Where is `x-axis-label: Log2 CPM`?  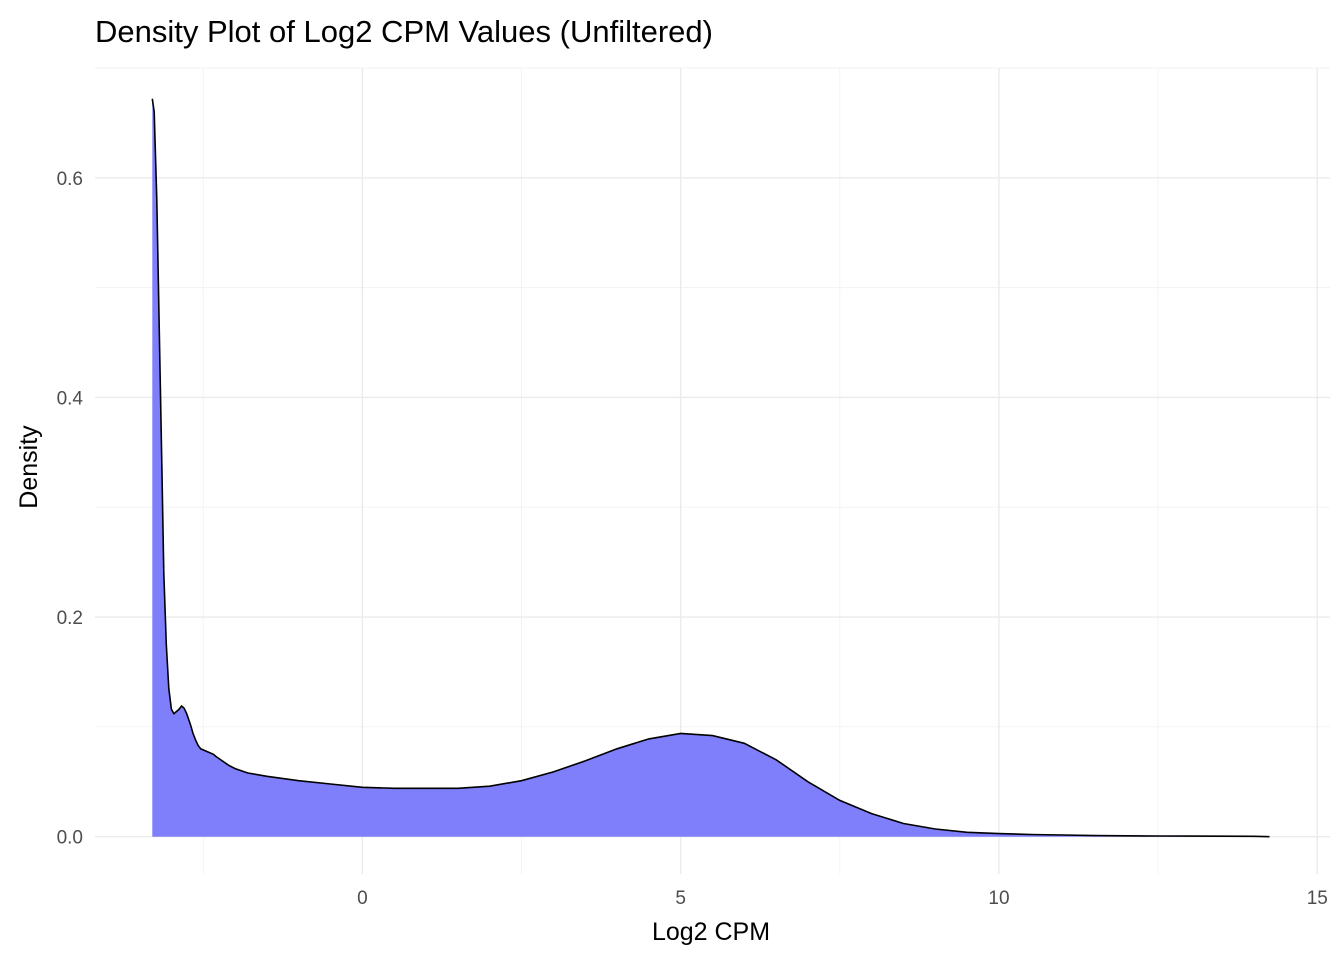
x-axis-label: Log2 CPM is located at coordinates (711, 932).